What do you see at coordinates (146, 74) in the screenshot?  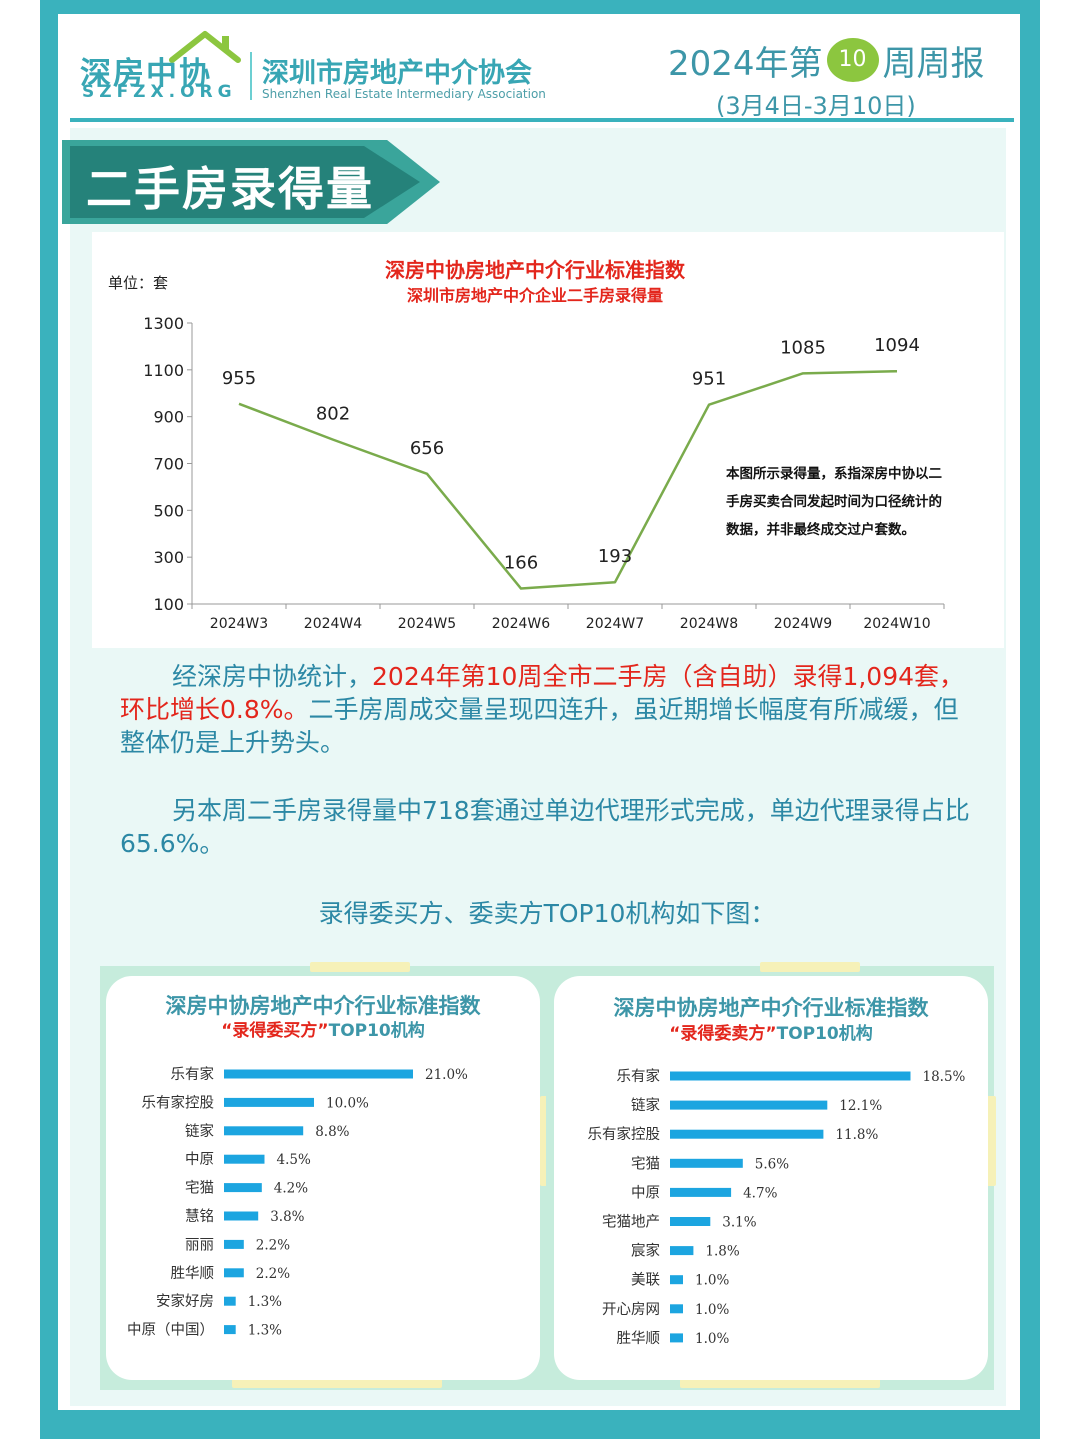 I see `logo-chinese: 深房中协` at bounding box center [146, 74].